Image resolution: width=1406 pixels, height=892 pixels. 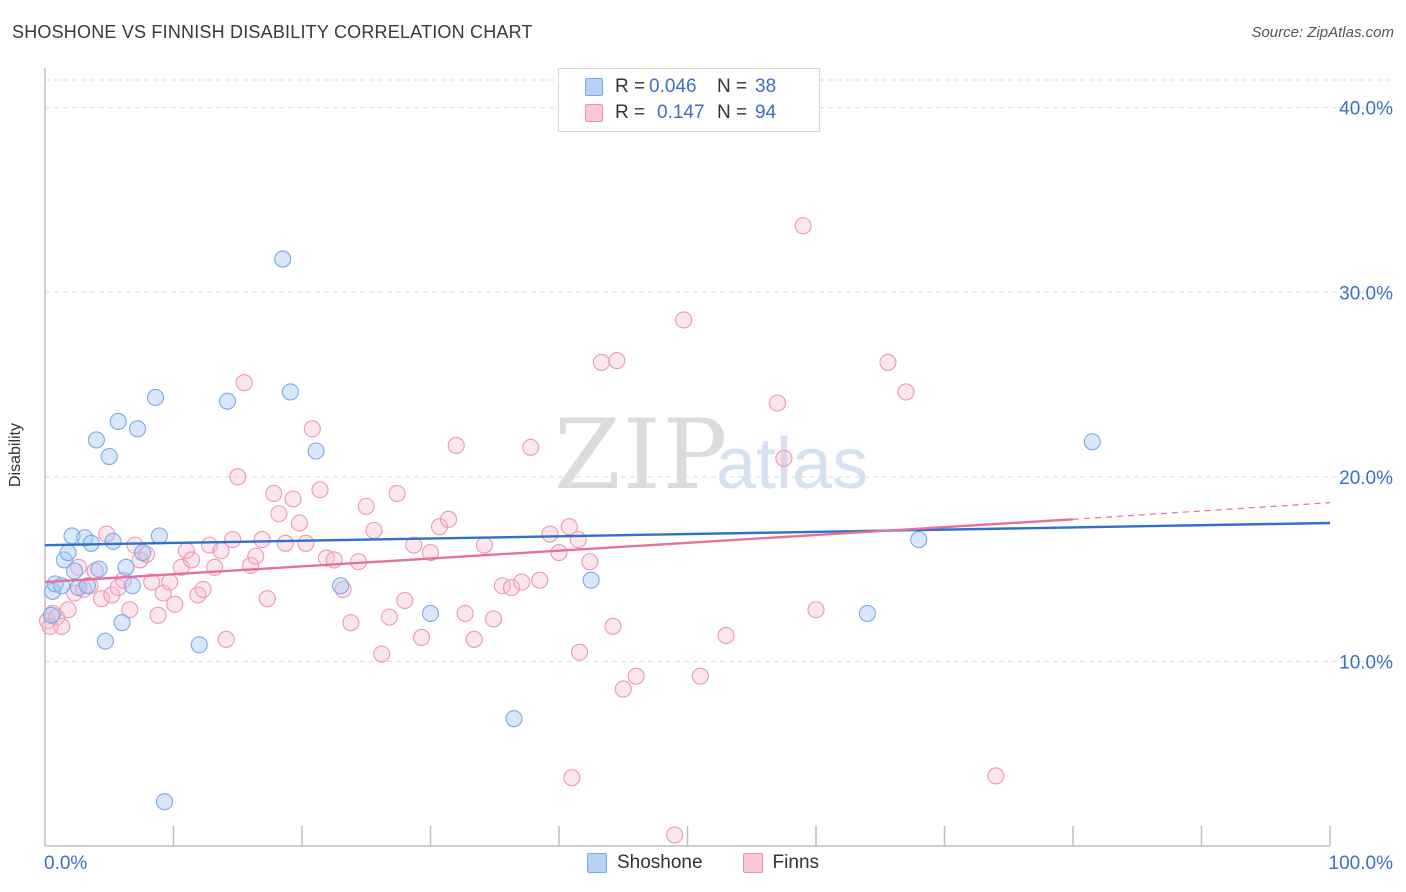 I want to click on finns-trend-extension, so click(x=1201, y=511).